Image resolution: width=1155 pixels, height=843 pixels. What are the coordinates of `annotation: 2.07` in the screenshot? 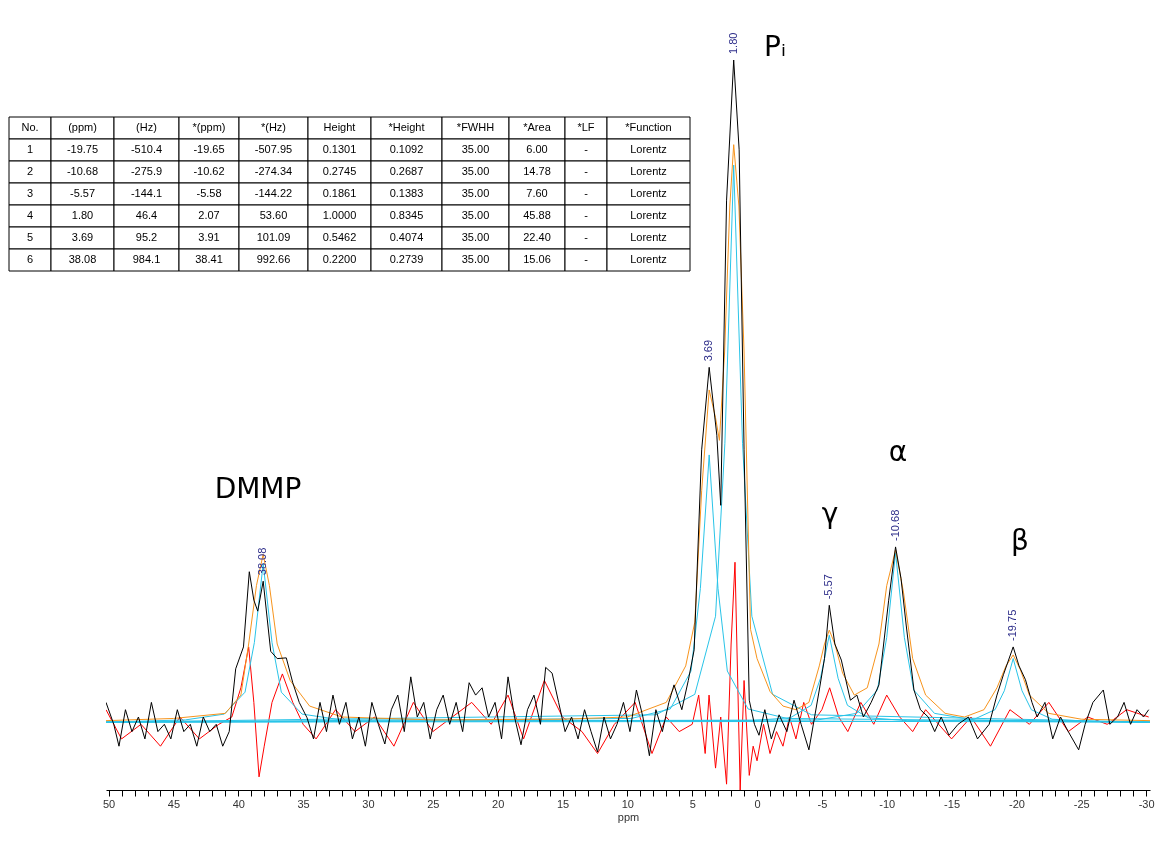 It's located at (209, 215).